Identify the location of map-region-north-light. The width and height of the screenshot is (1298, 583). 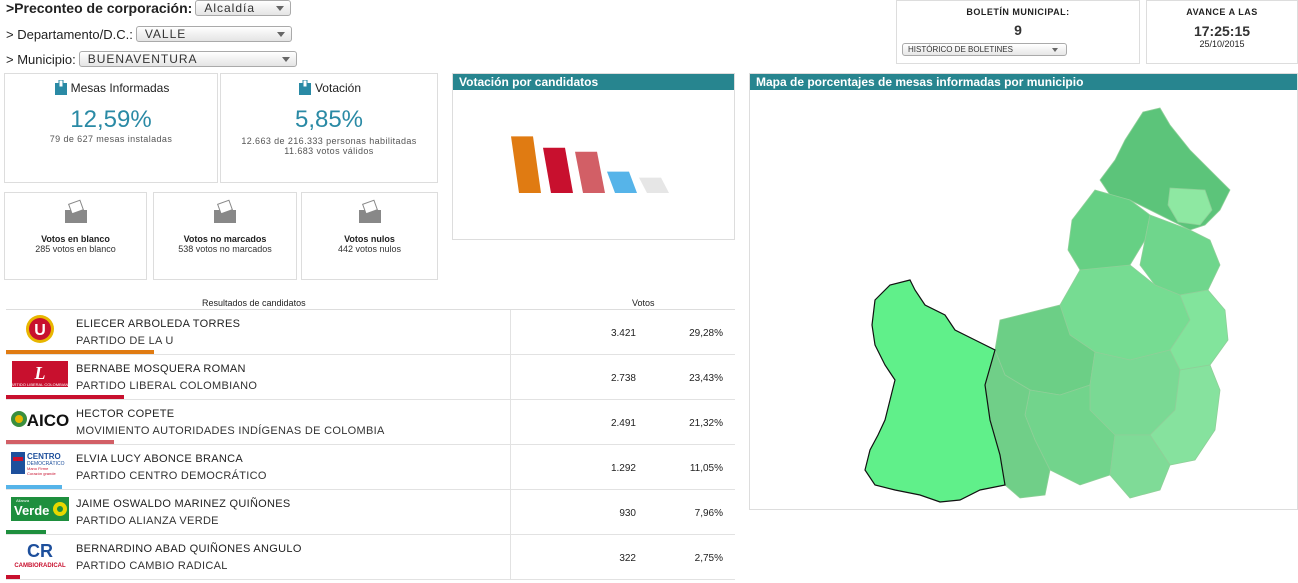
(1190, 206).